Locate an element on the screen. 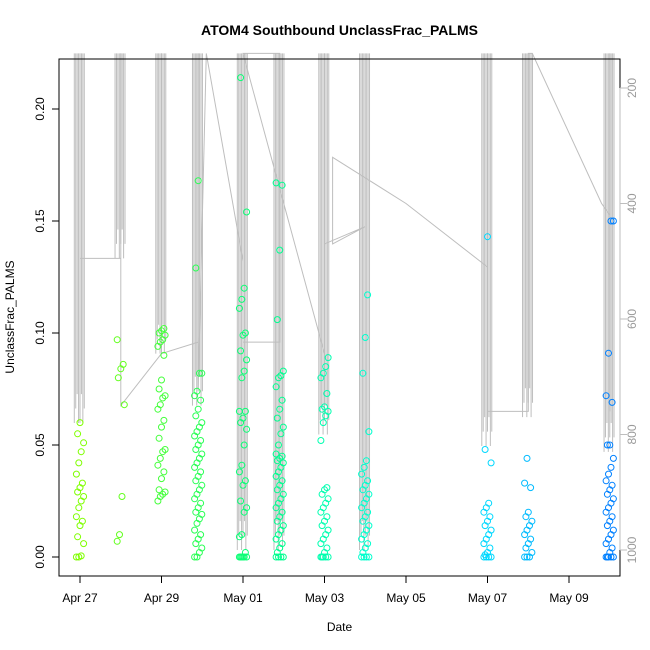 This screenshot has height=650, width=650. y-tick-label: 0.15 is located at coordinates (40, 221).